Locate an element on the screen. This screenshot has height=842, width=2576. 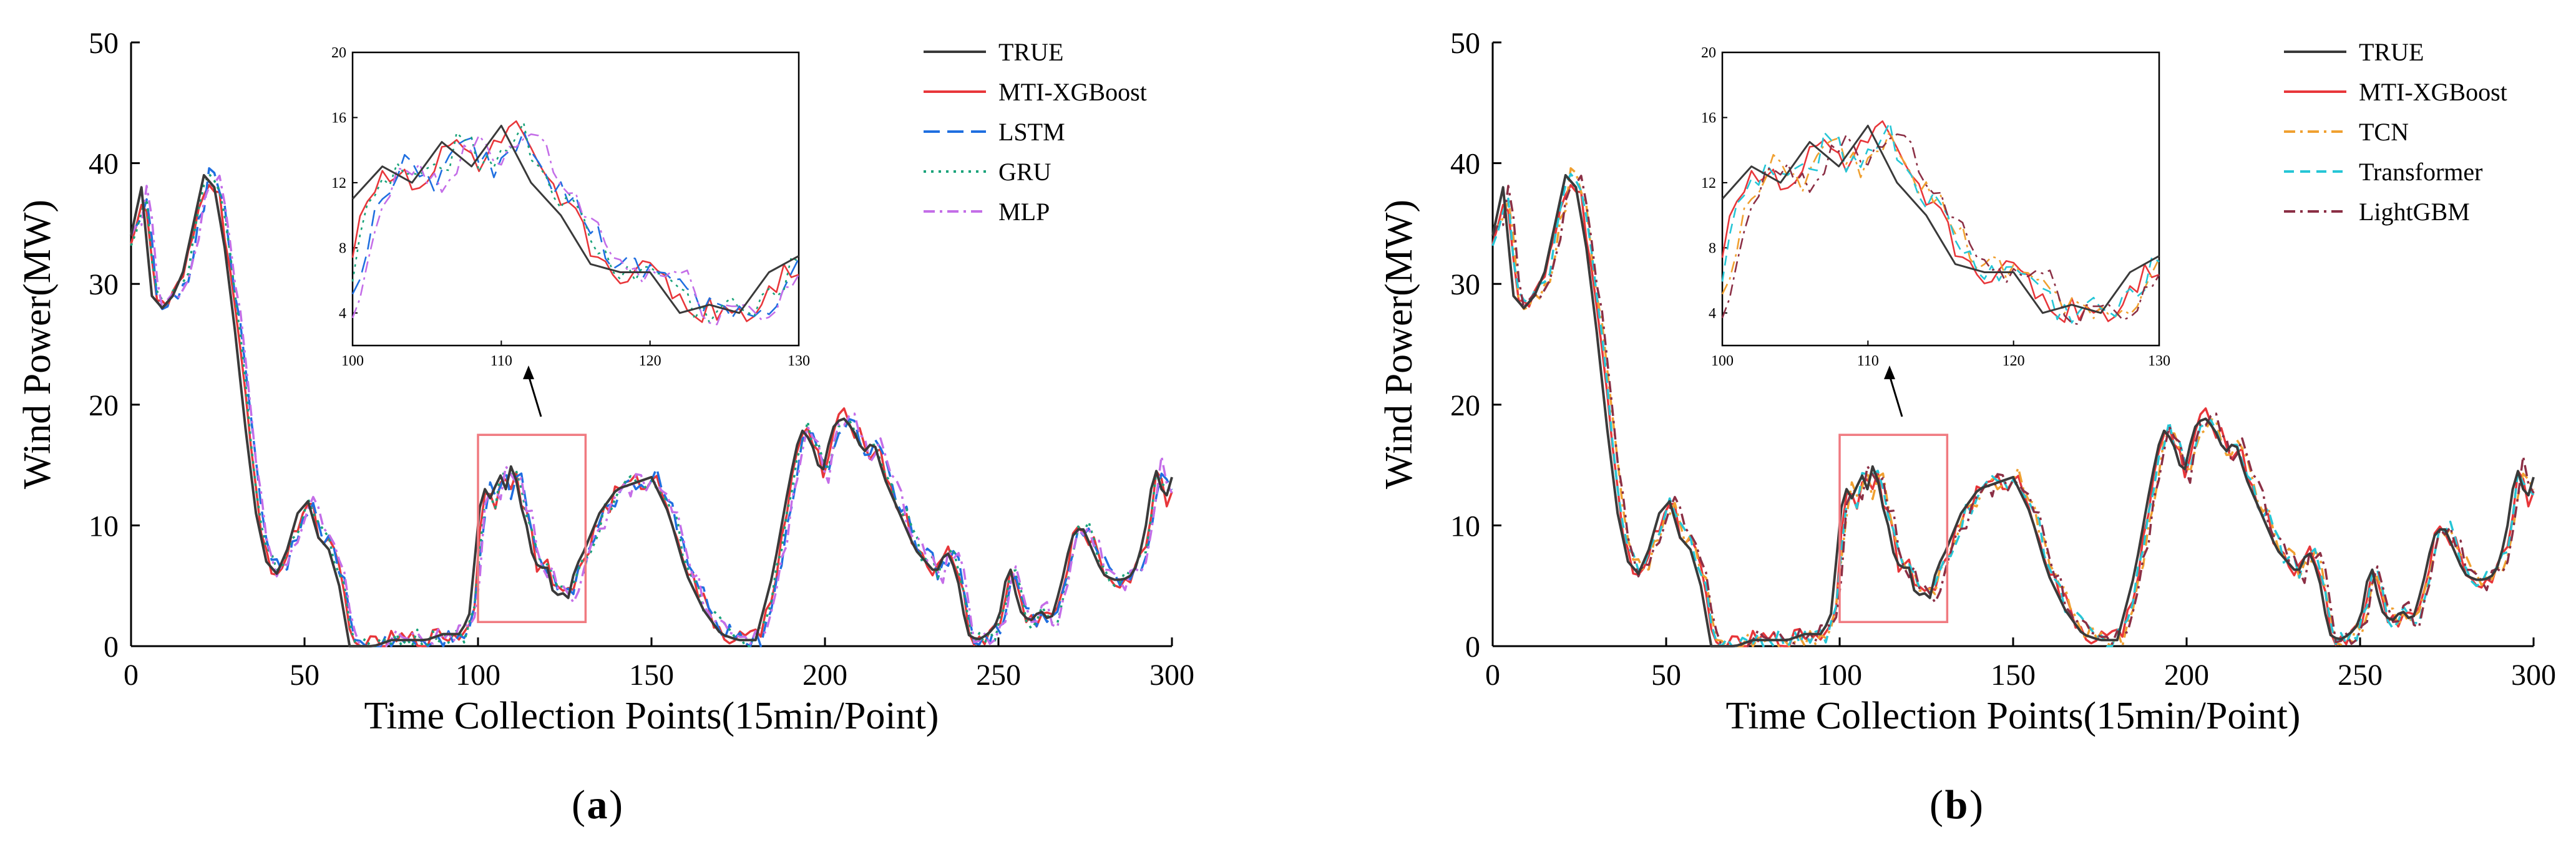
inset-series-line-gru is located at coordinates (575, 223).